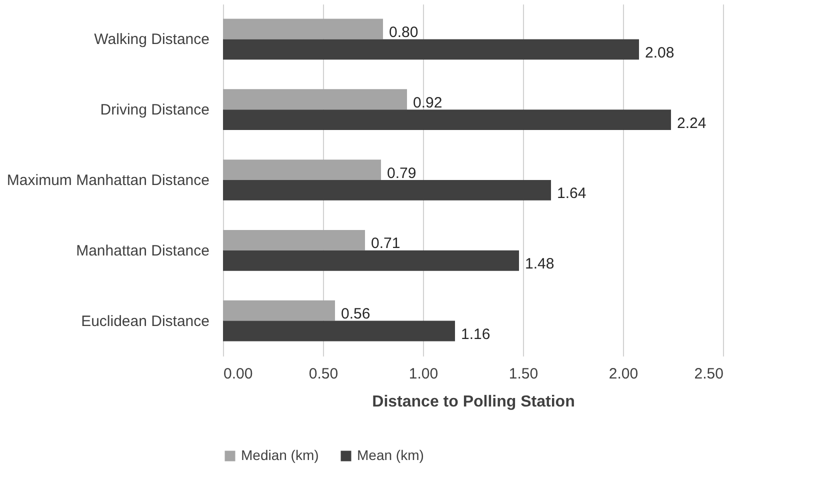 The width and height of the screenshot is (823, 501). Describe the element at coordinates (691, 123) in the screenshot. I see `data-label: 2.24` at that location.